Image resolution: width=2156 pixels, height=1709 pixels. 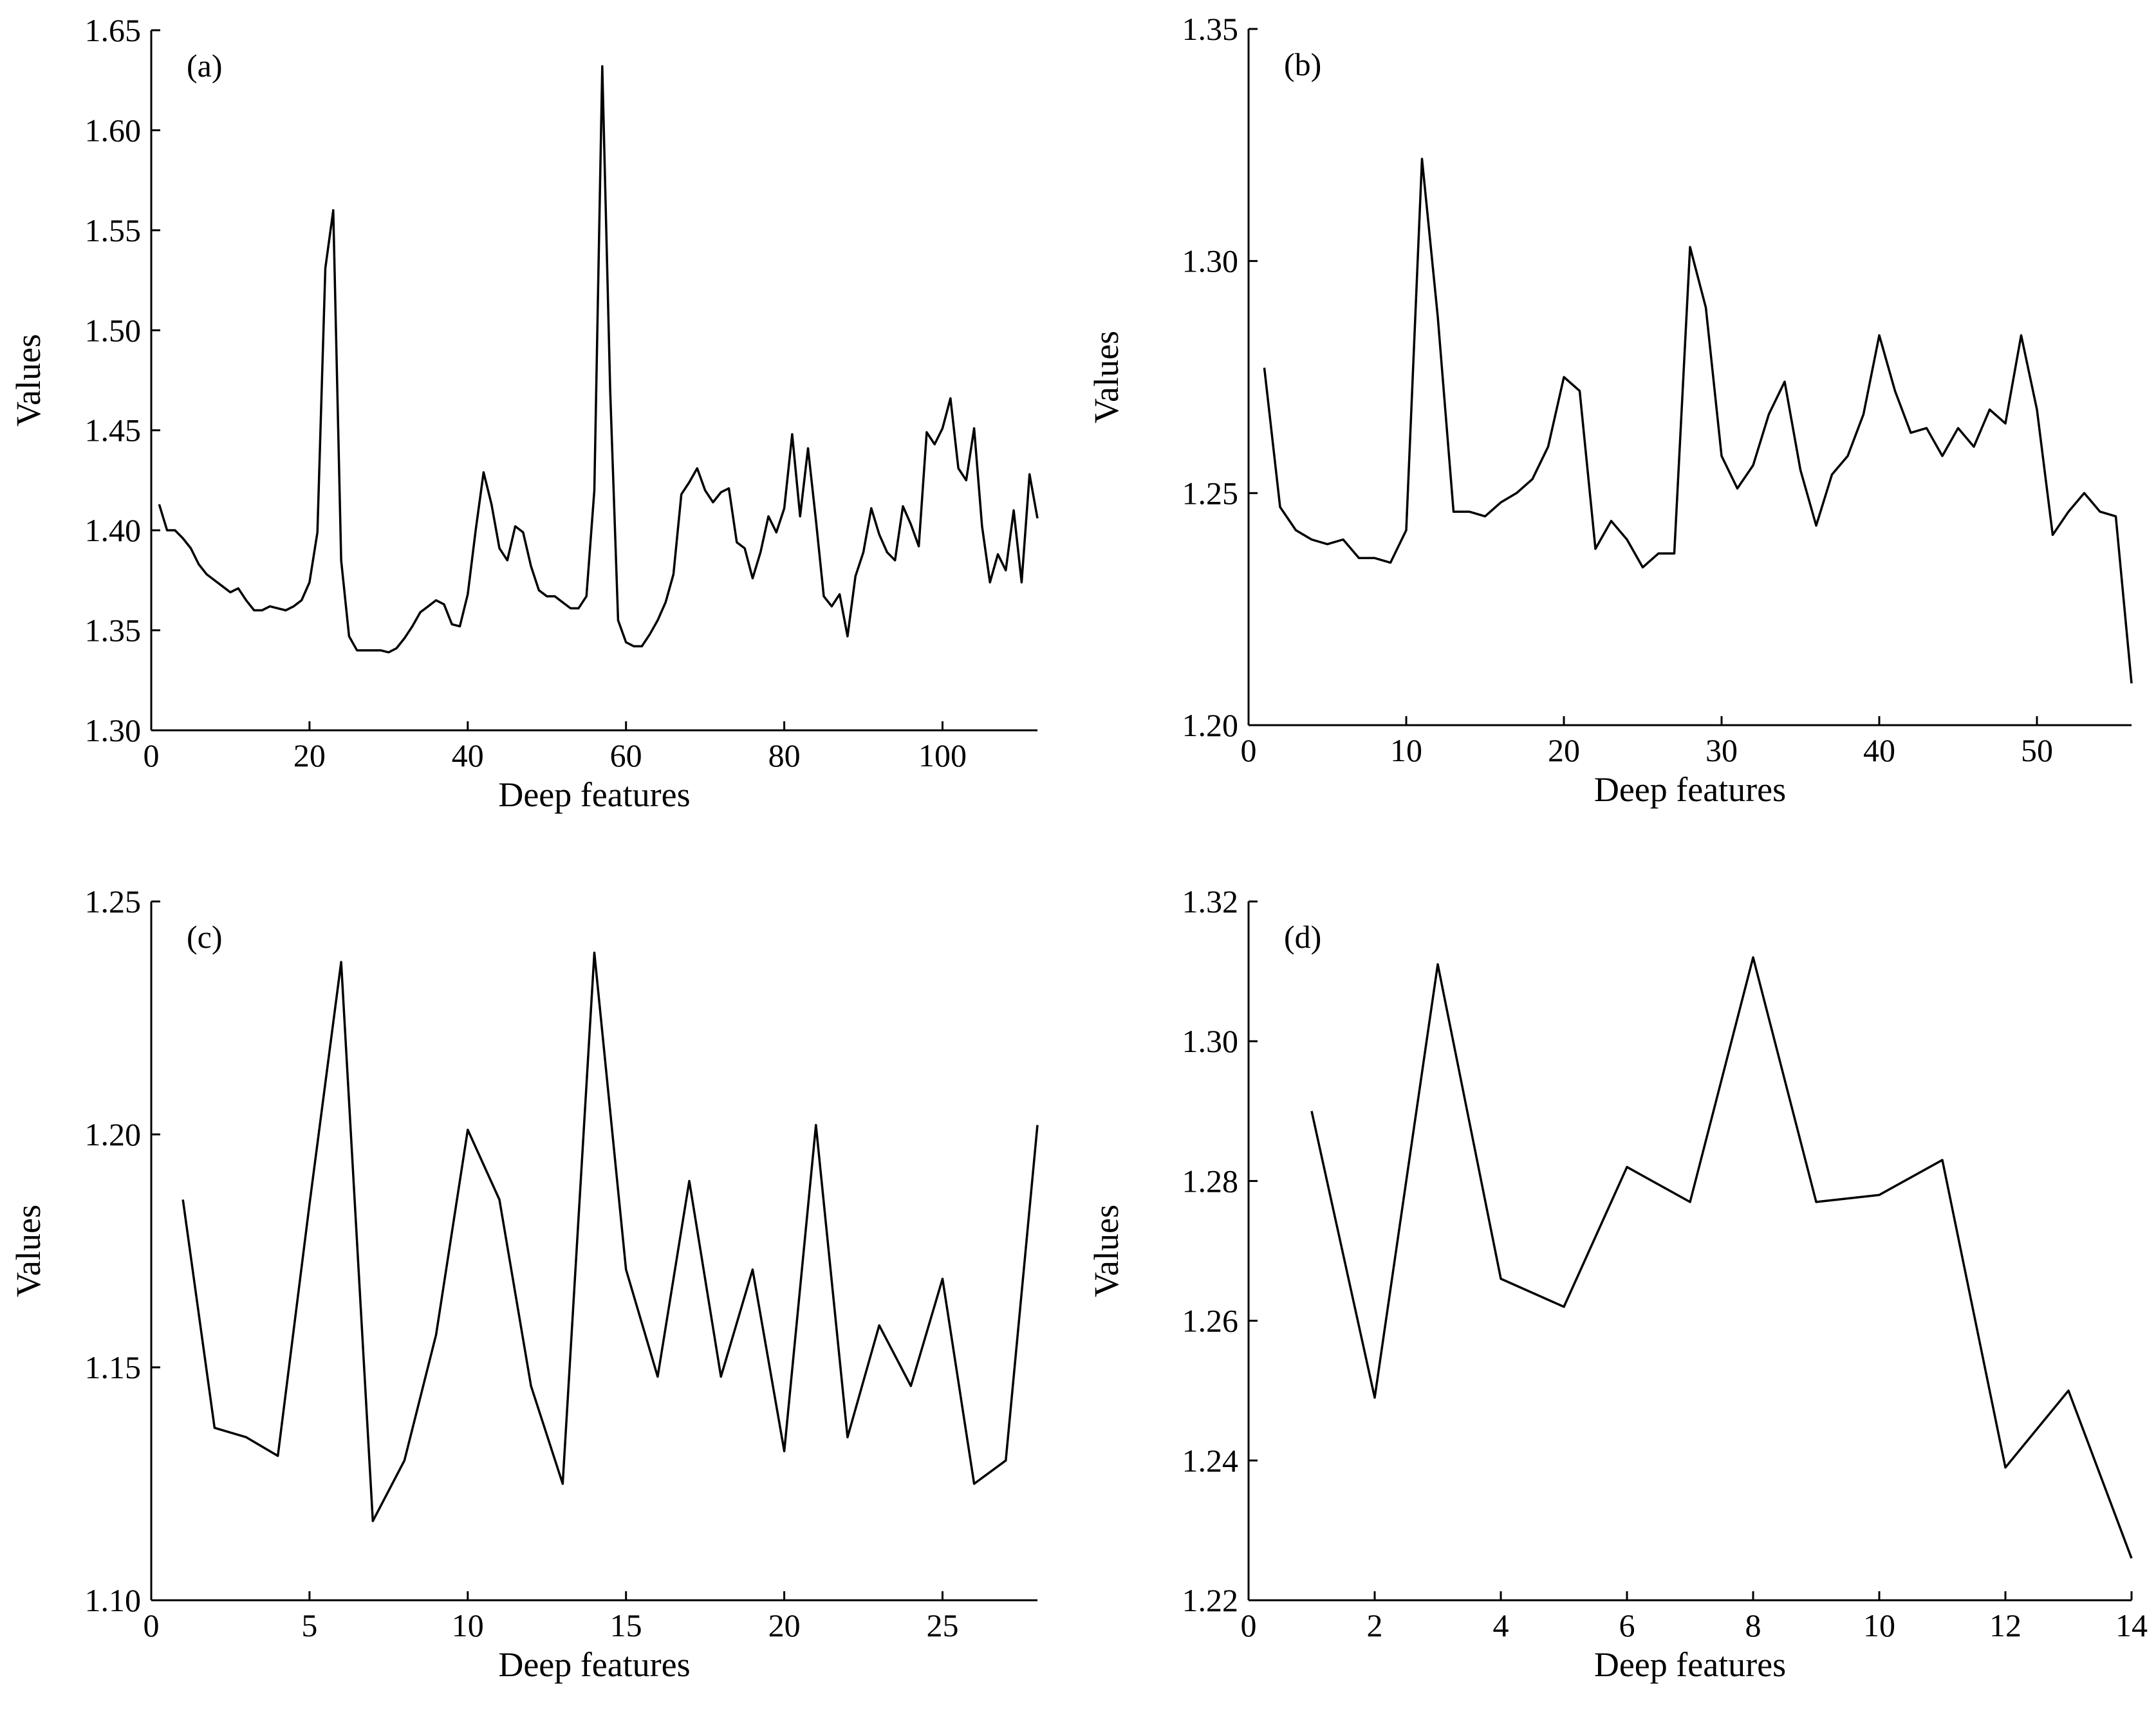 I want to click on x-tick-label: 50, so click(x=2037, y=750).